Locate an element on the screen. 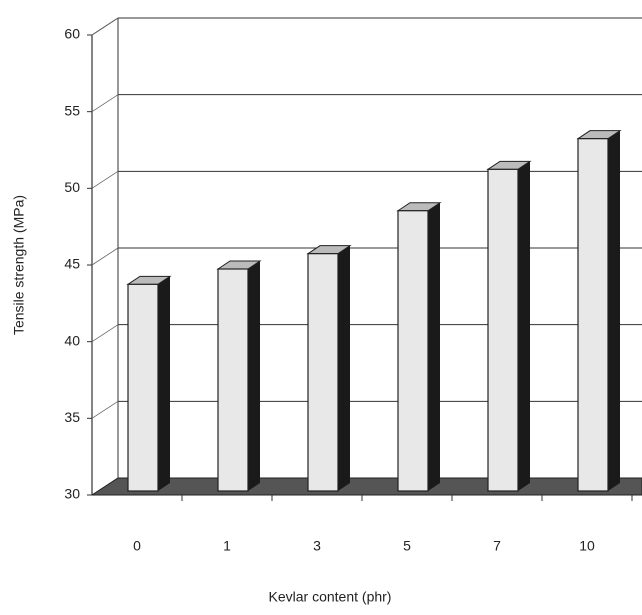  x-axis-label: Kevlar content (phr) is located at coordinates (330, 597).